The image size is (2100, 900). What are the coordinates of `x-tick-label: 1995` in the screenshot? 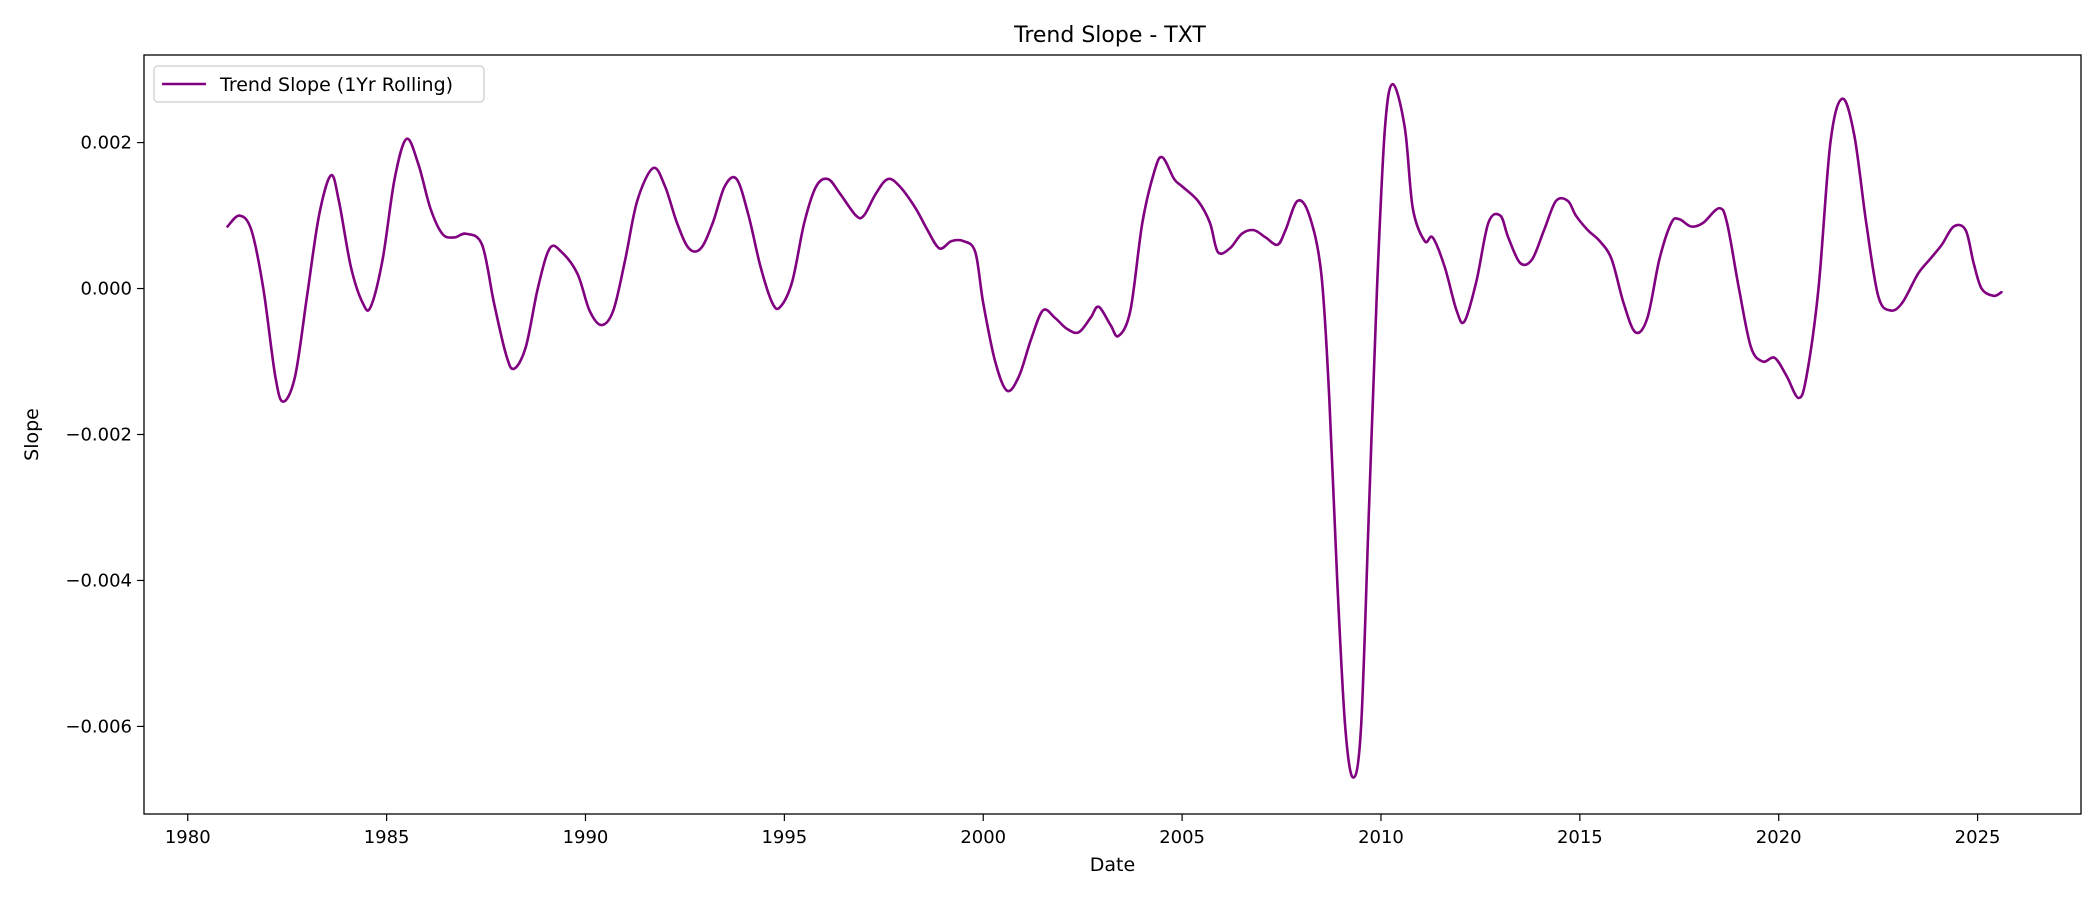 It's located at (784, 837).